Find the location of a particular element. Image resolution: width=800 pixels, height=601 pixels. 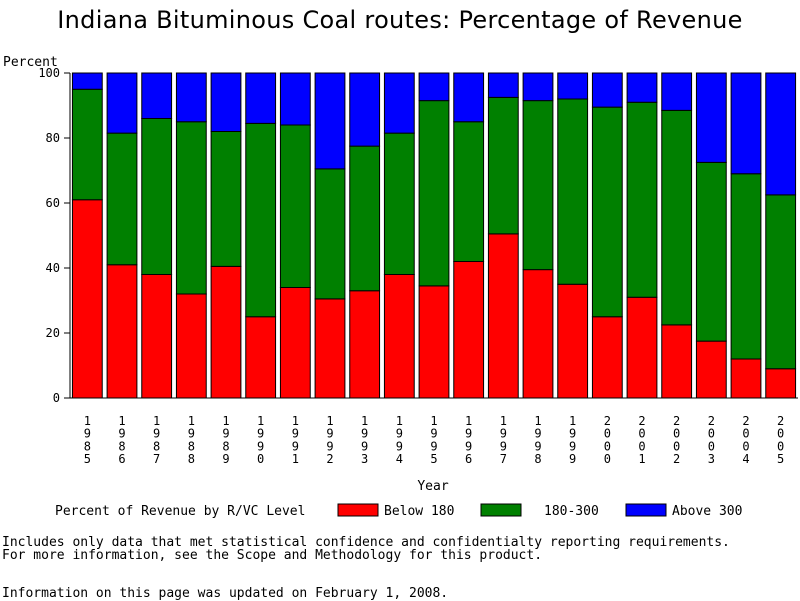

legend-title: Percent of Revenue by R/VC Level is located at coordinates (180, 511).